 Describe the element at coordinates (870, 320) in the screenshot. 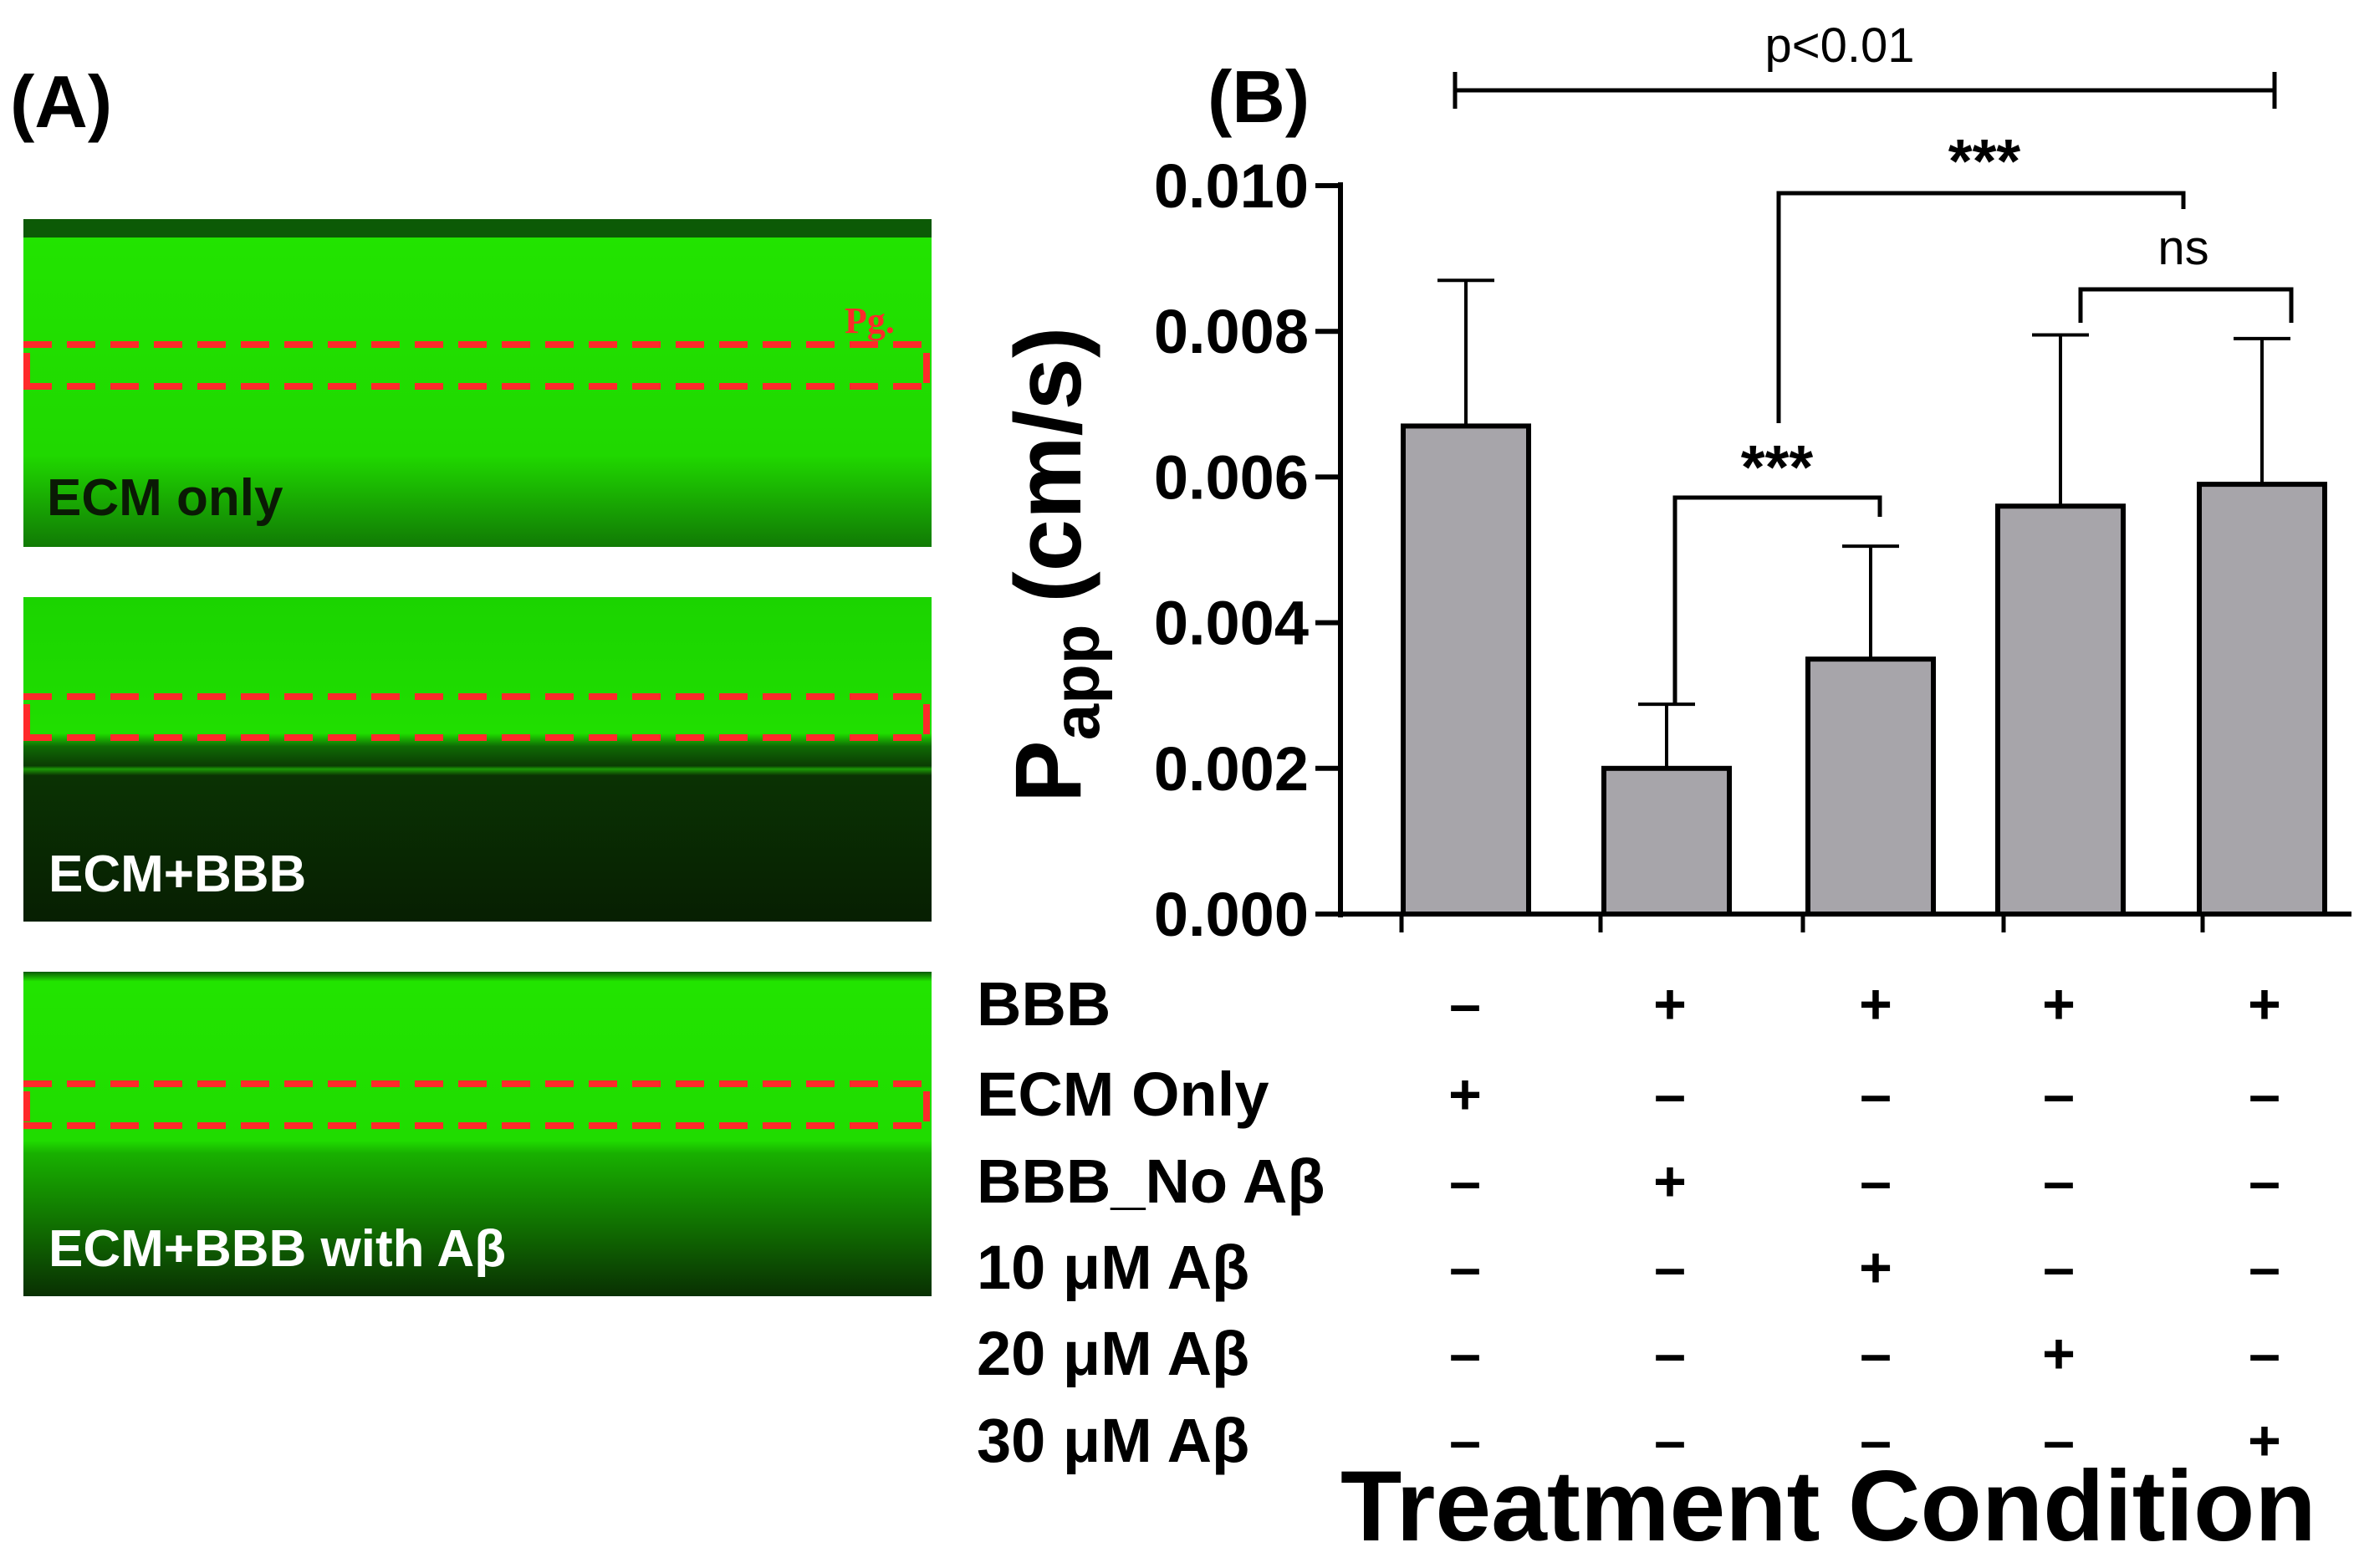

I see `roi-label: Pg.` at that location.